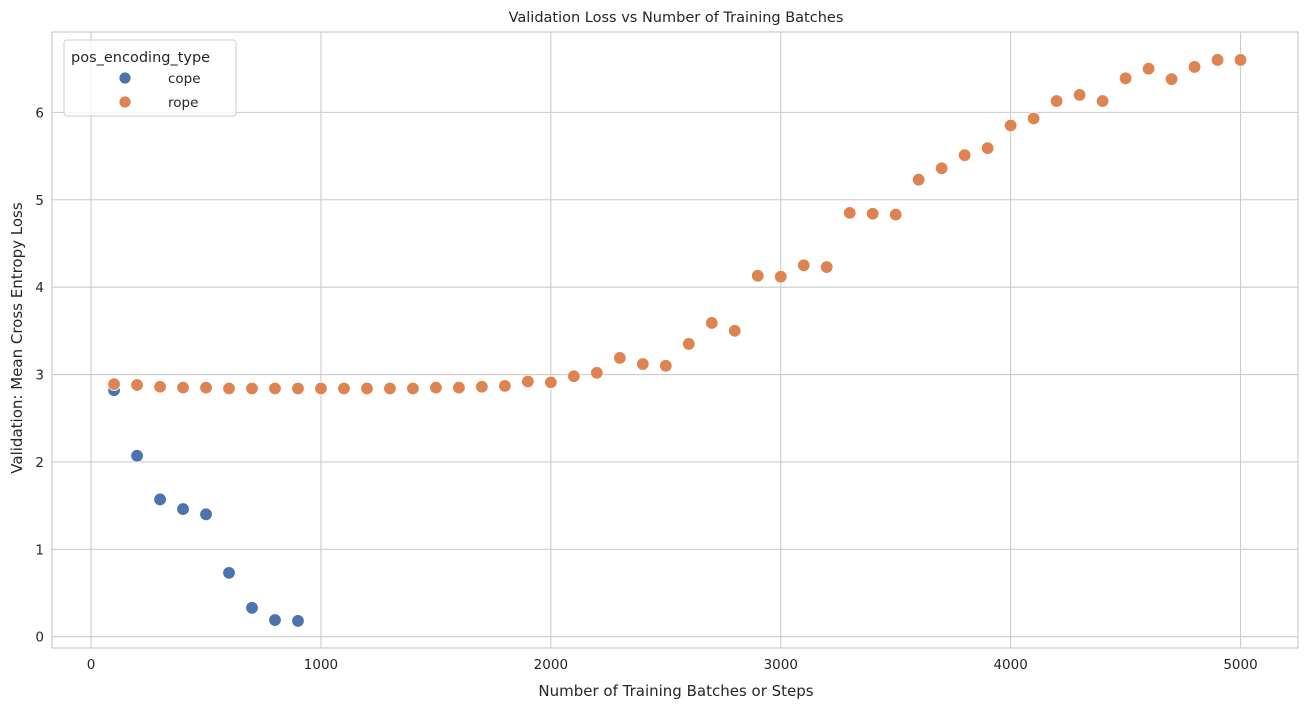  What do you see at coordinates (125, 102) in the screenshot?
I see `legend-marker-rope` at bounding box center [125, 102].